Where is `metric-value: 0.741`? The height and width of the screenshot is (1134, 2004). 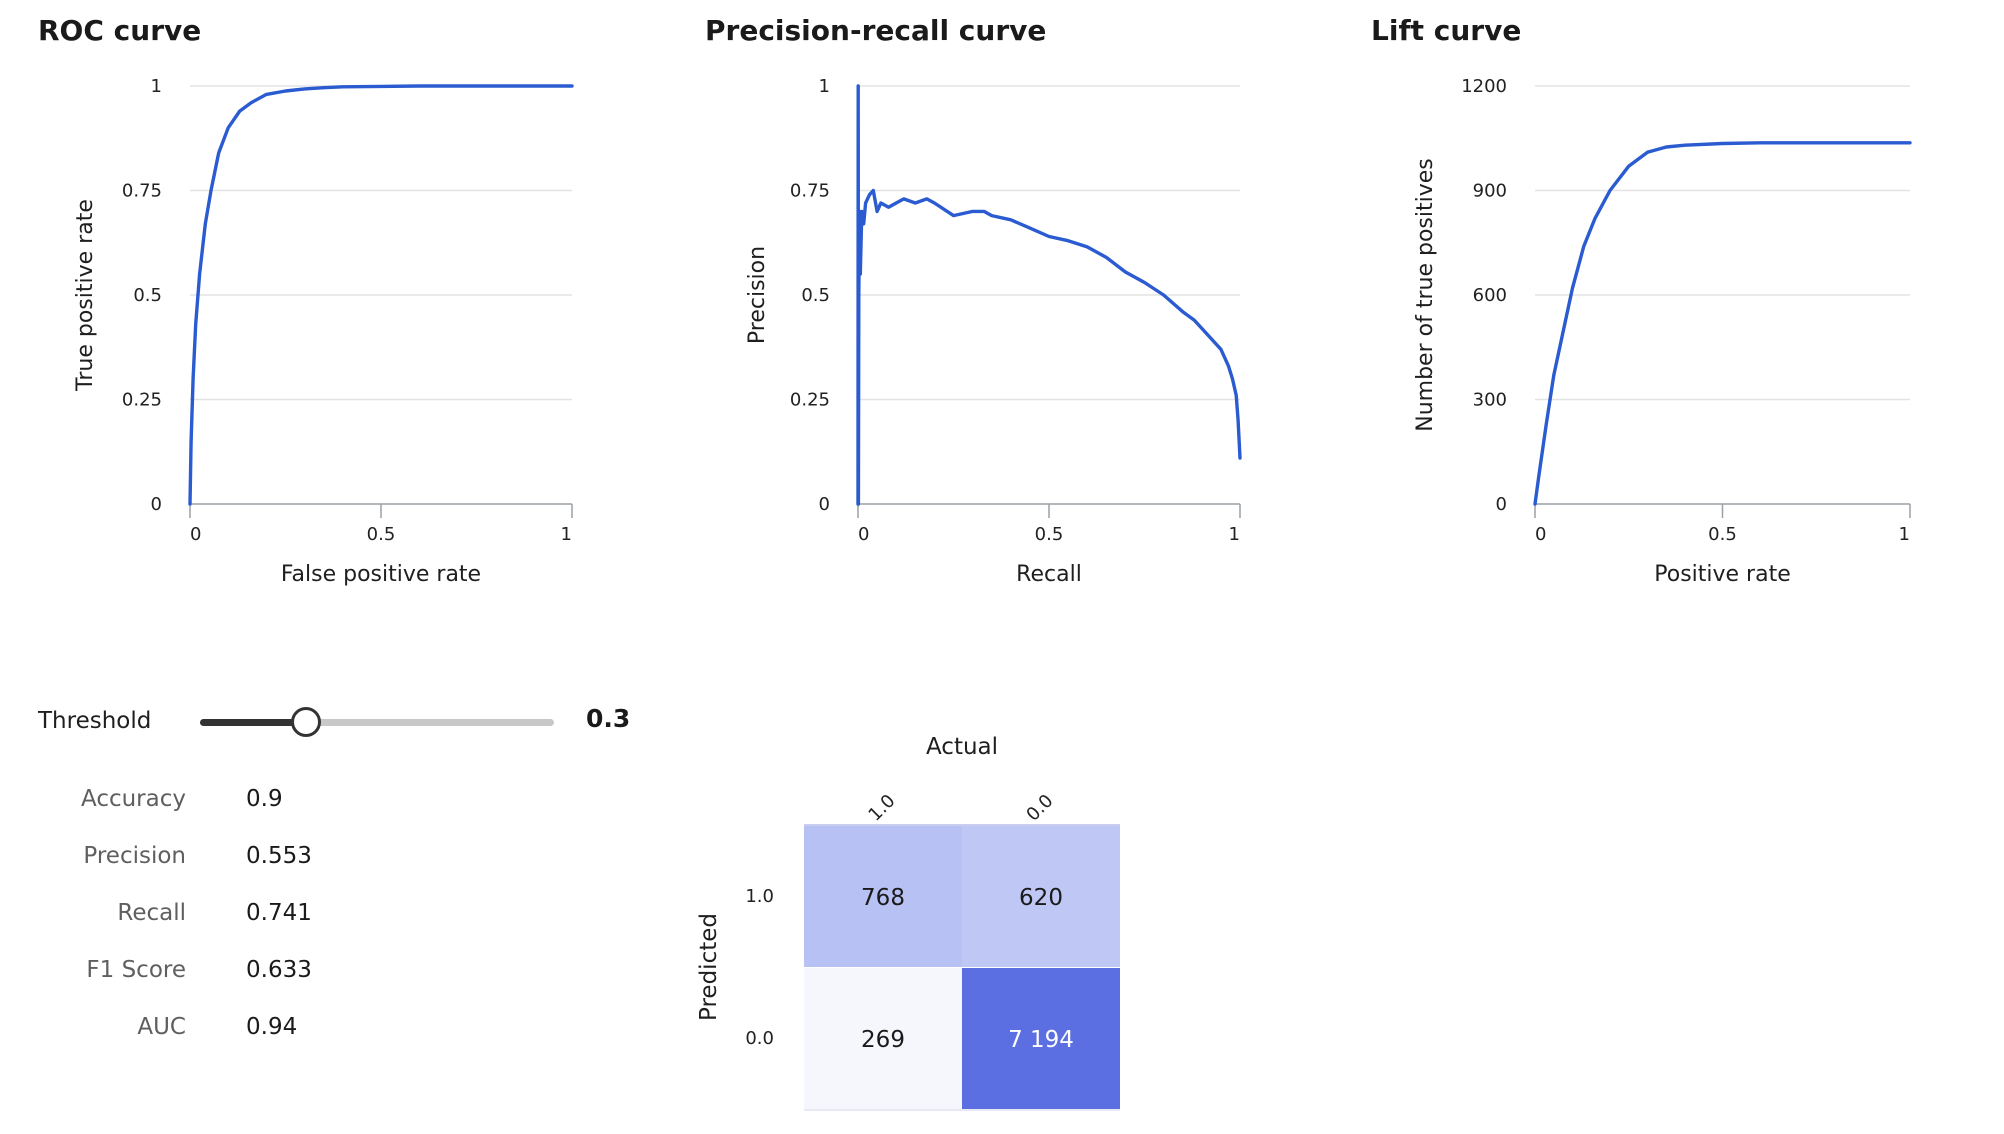 metric-value: 0.741 is located at coordinates (279, 913).